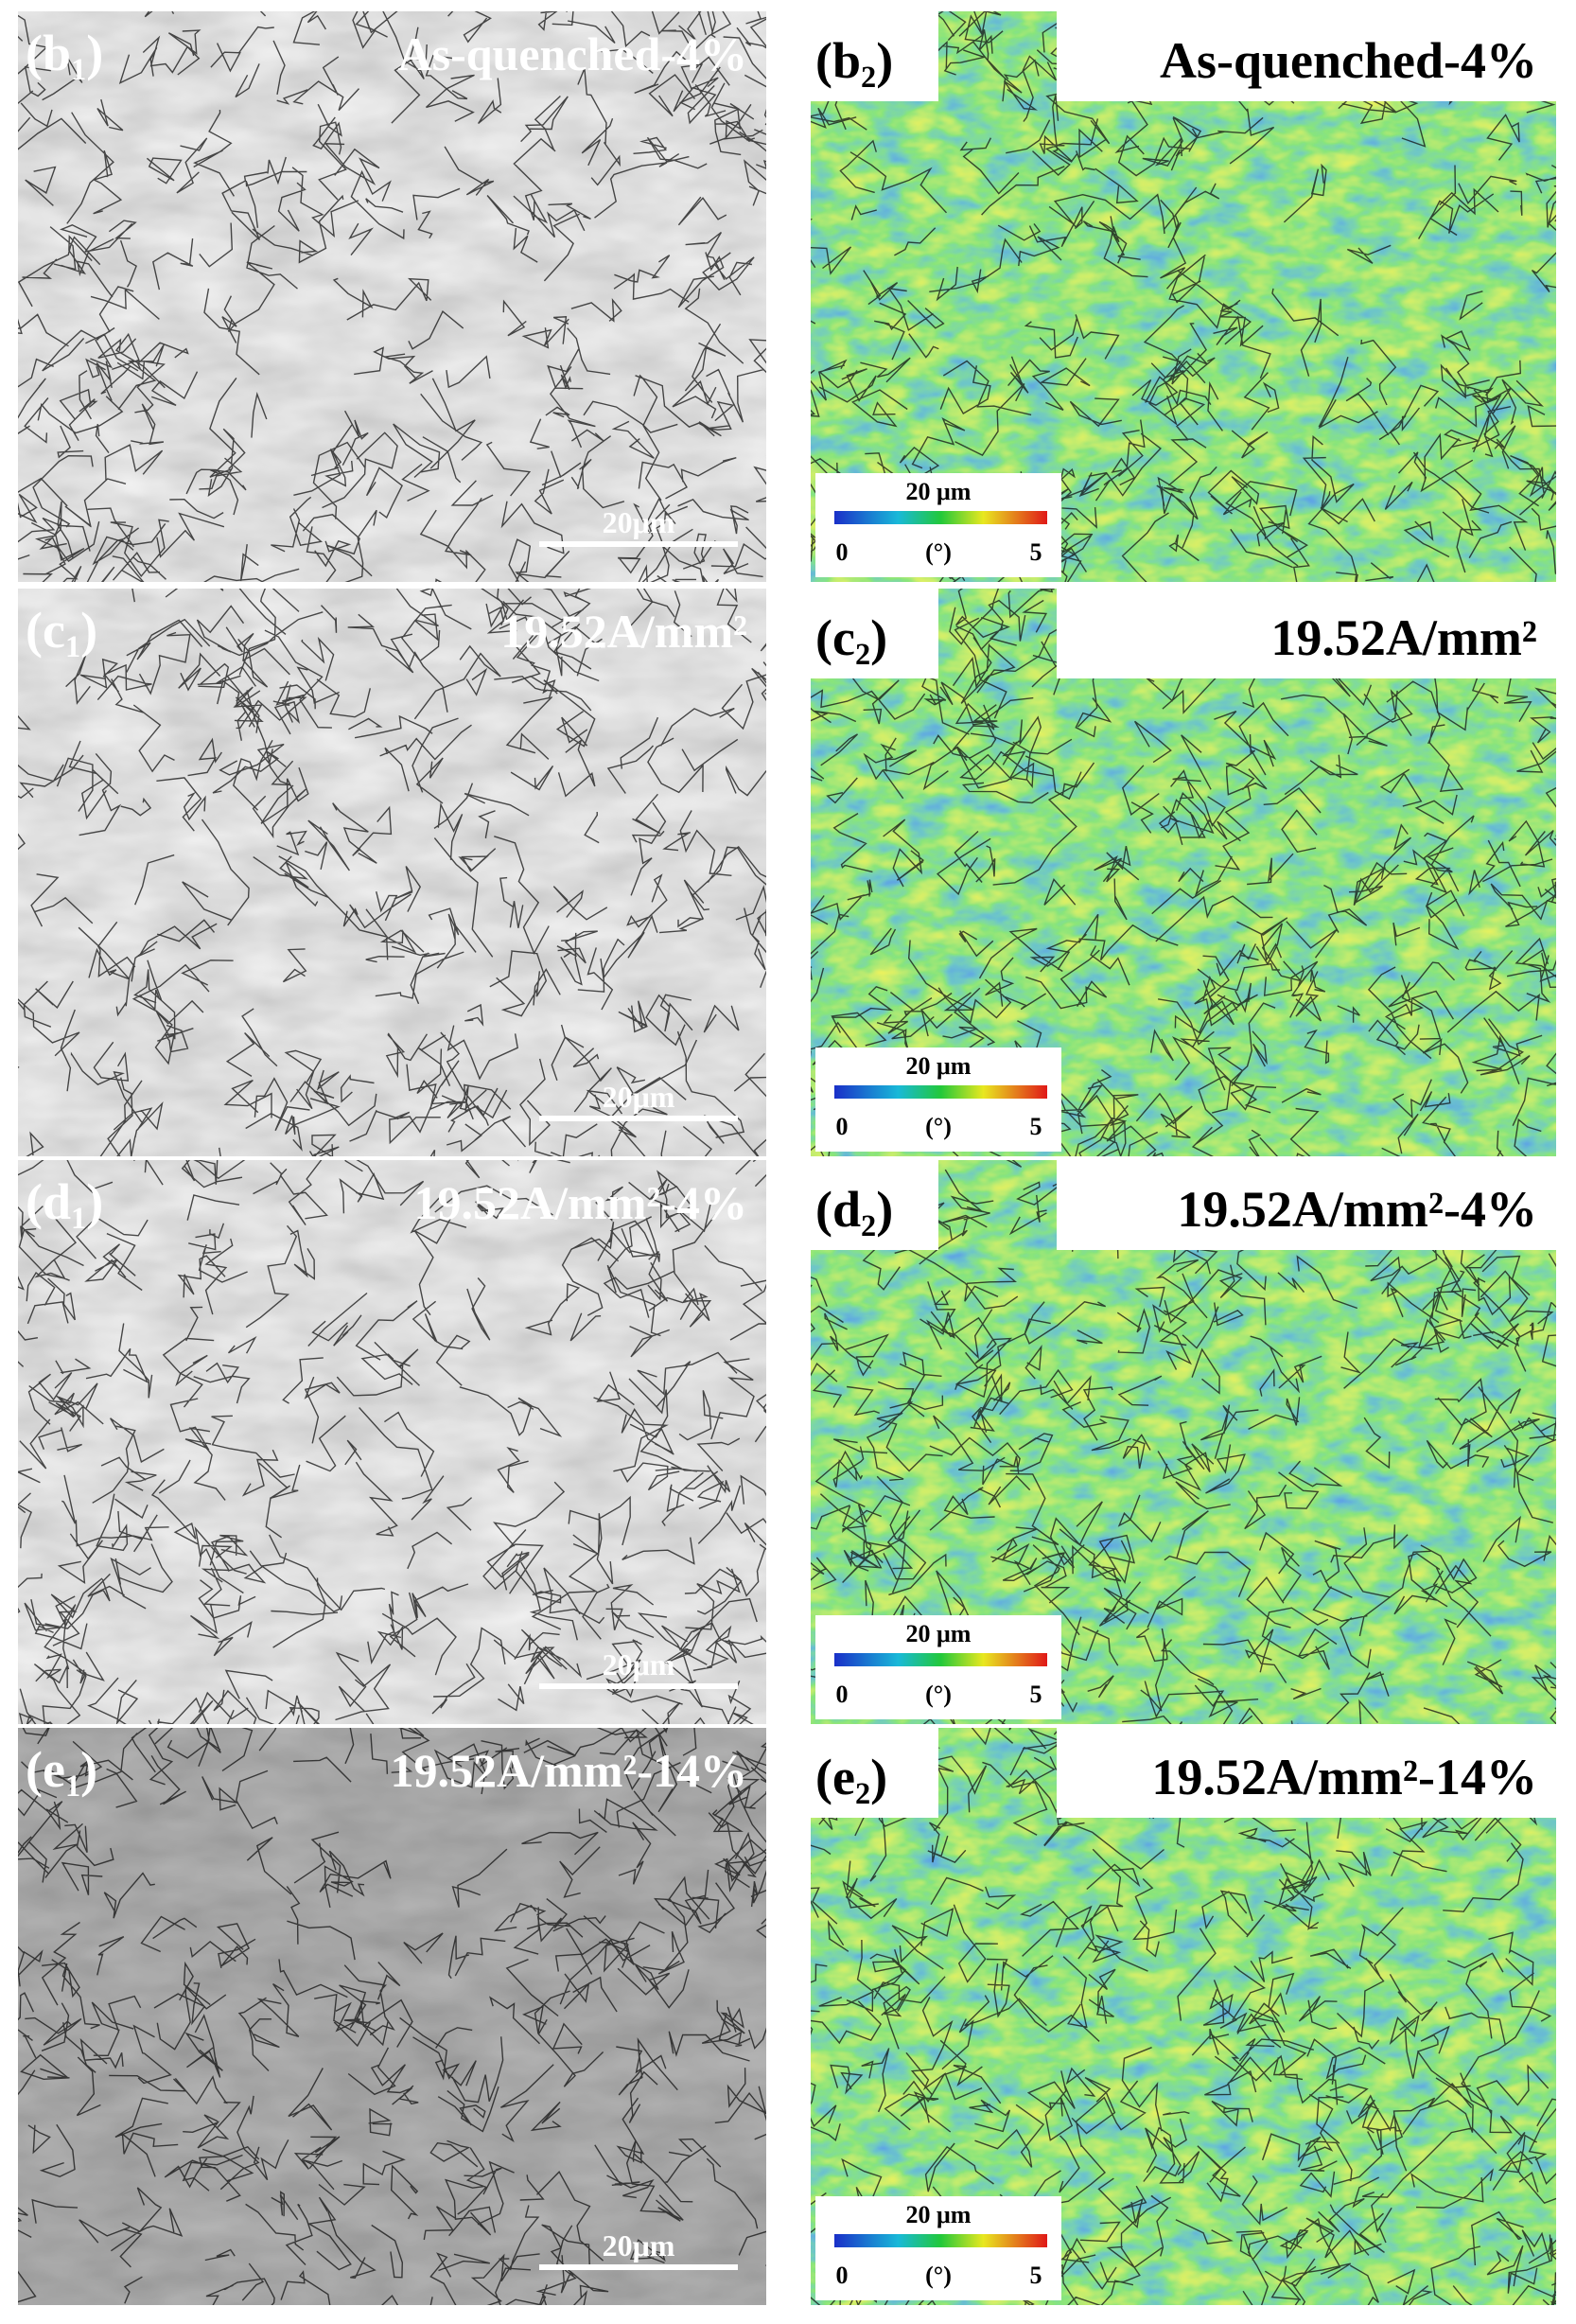  I want to click on panel-label: (e2), so click(851, 1780).